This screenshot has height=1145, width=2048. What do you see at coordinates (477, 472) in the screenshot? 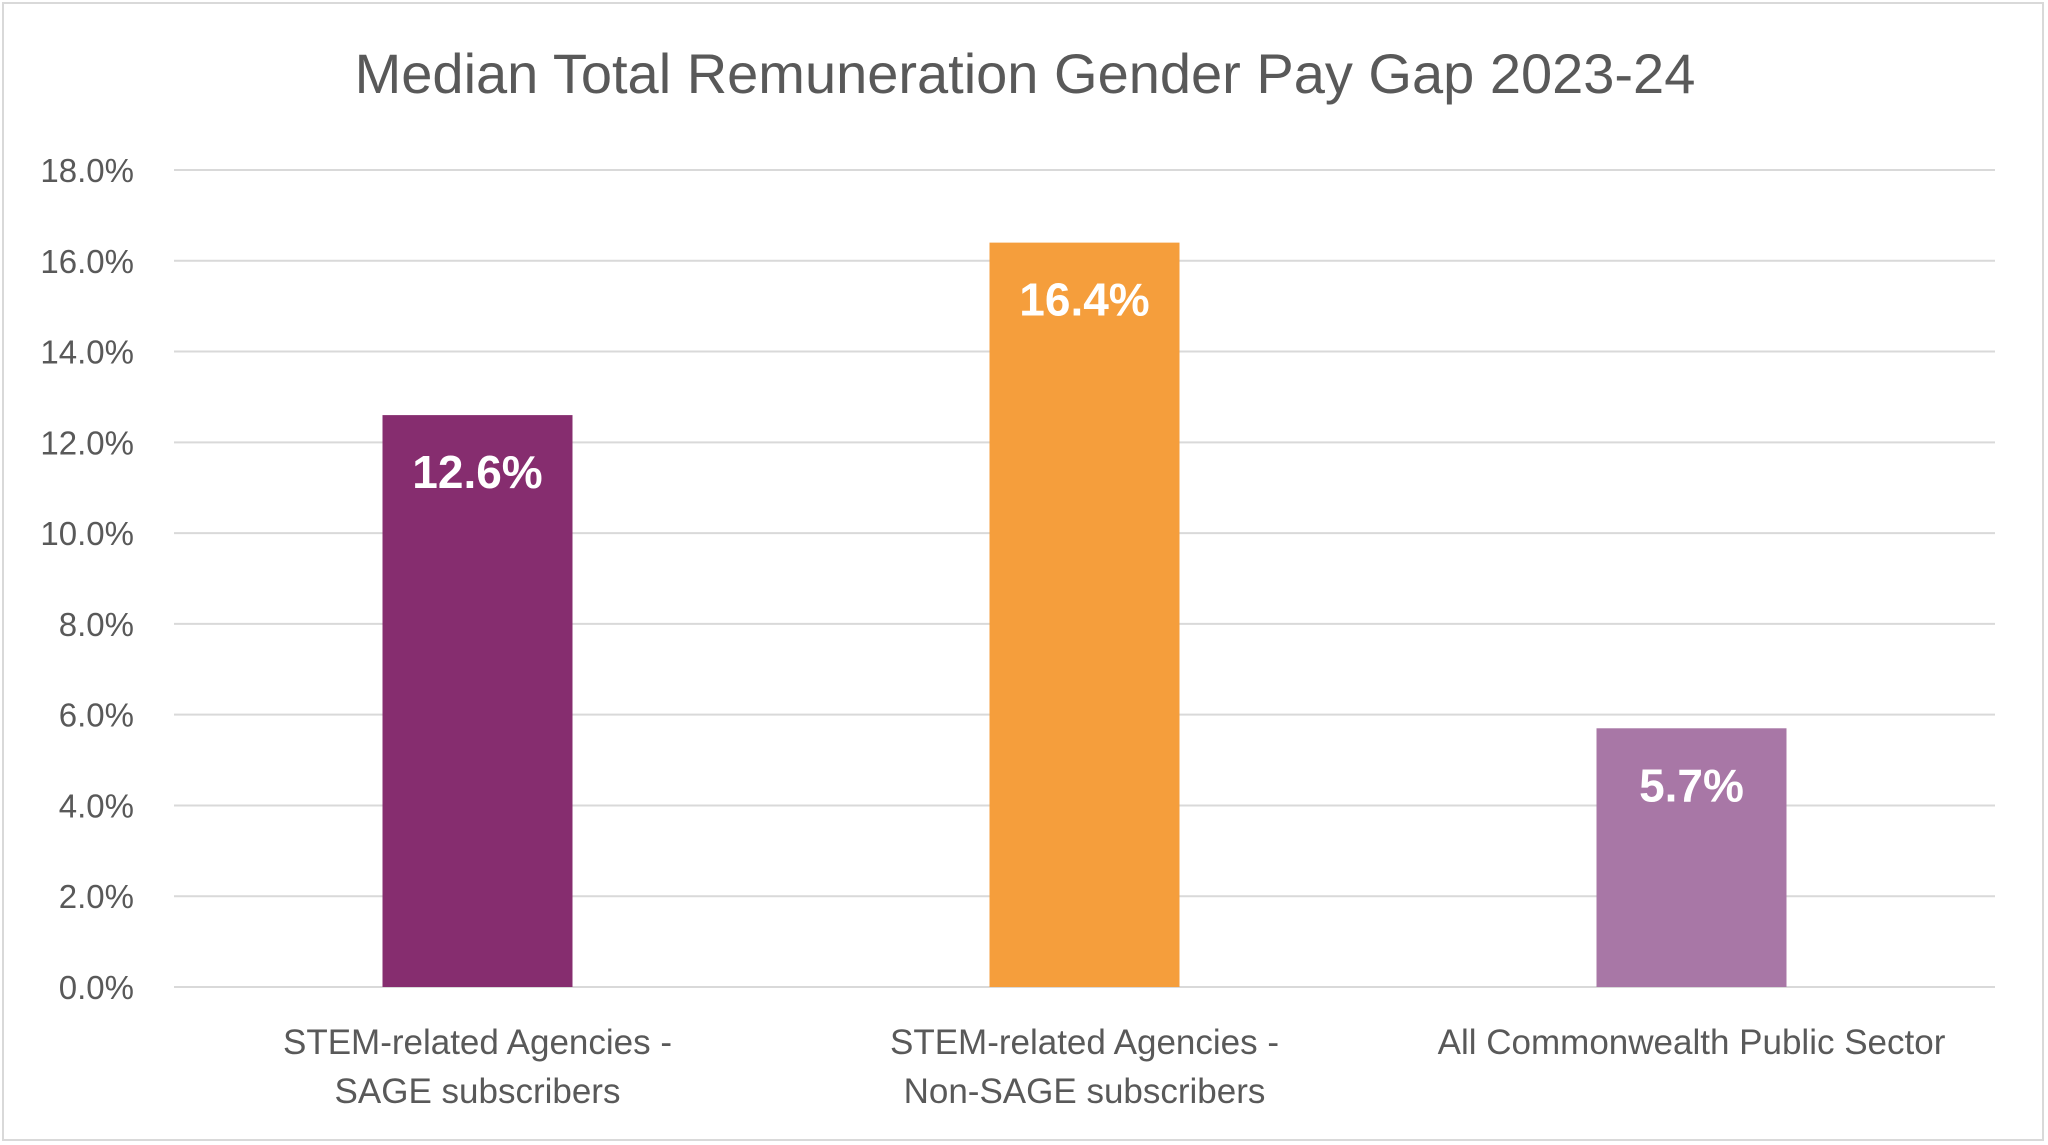
I see `data-label: 12.6%` at bounding box center [477, 472].